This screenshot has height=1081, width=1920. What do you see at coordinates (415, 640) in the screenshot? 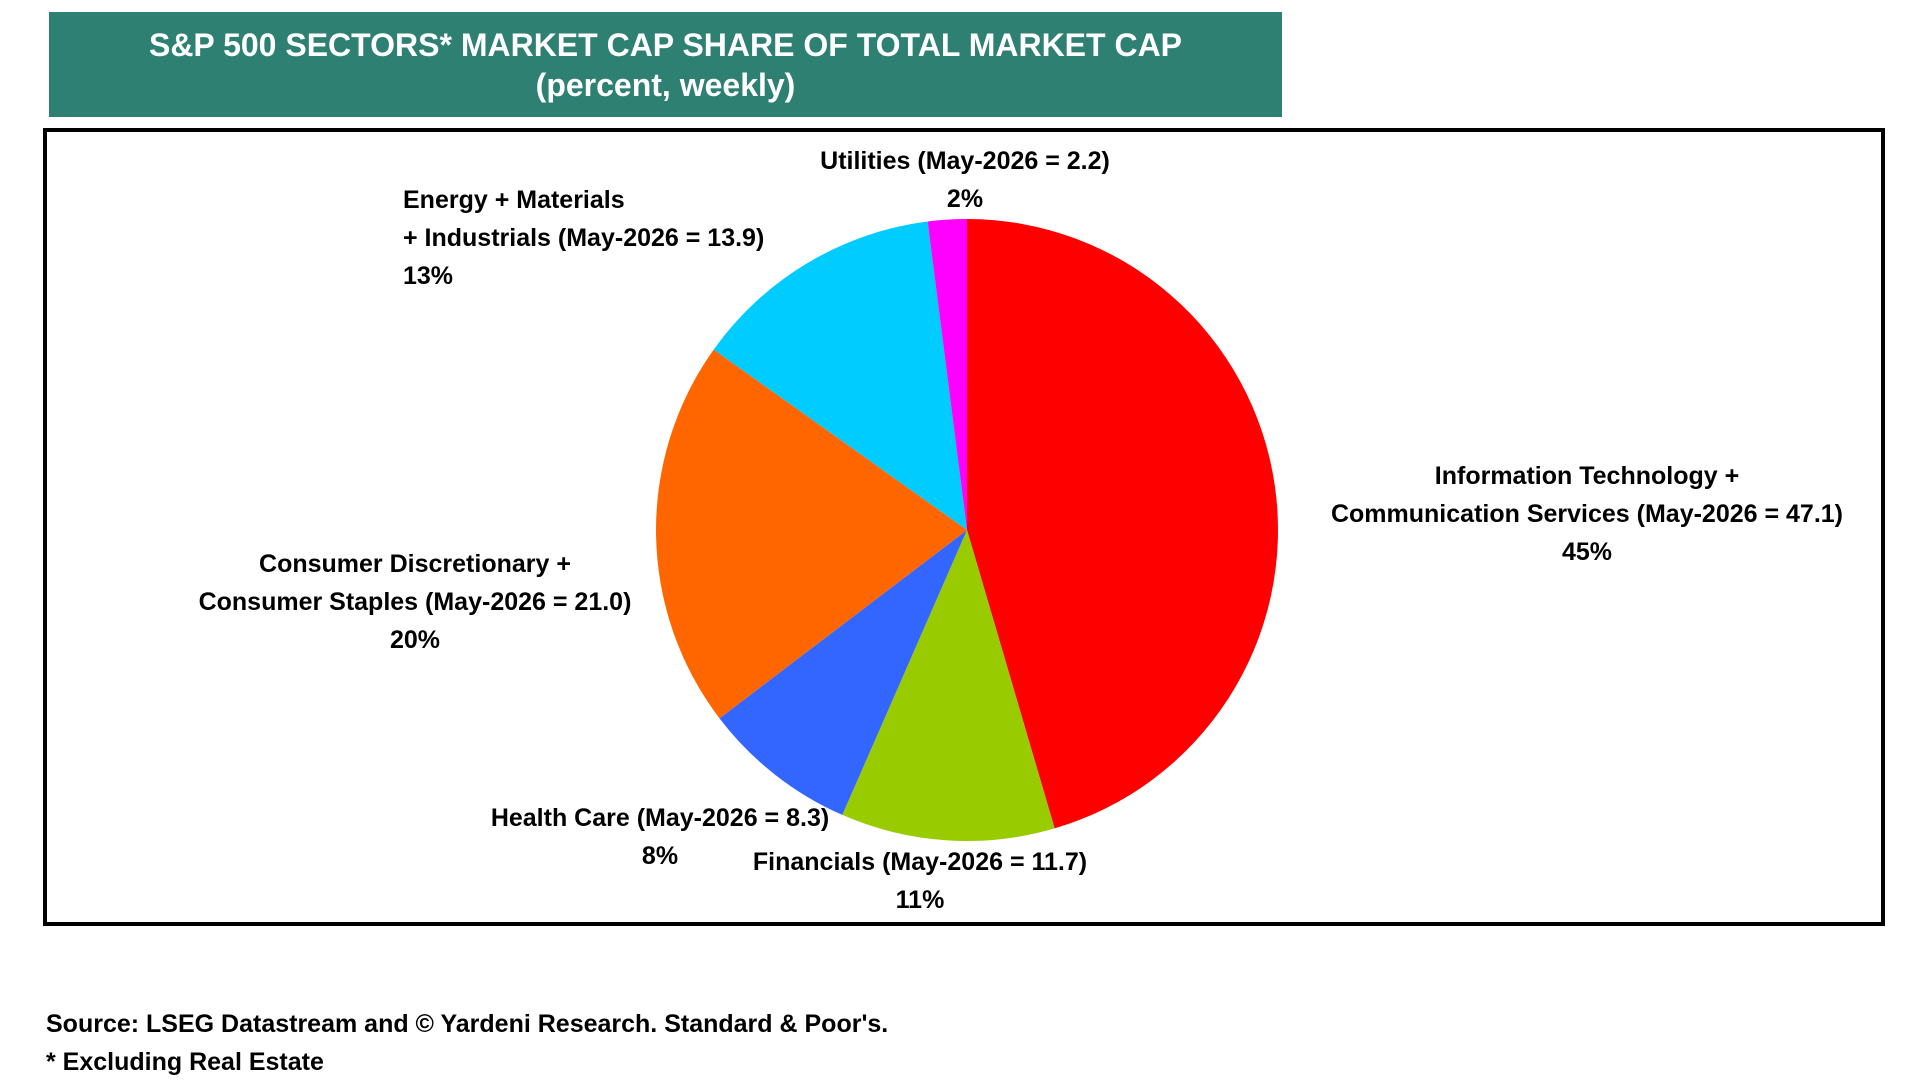
I see `slice-percent: 20%` at bounding box center [415, 640].